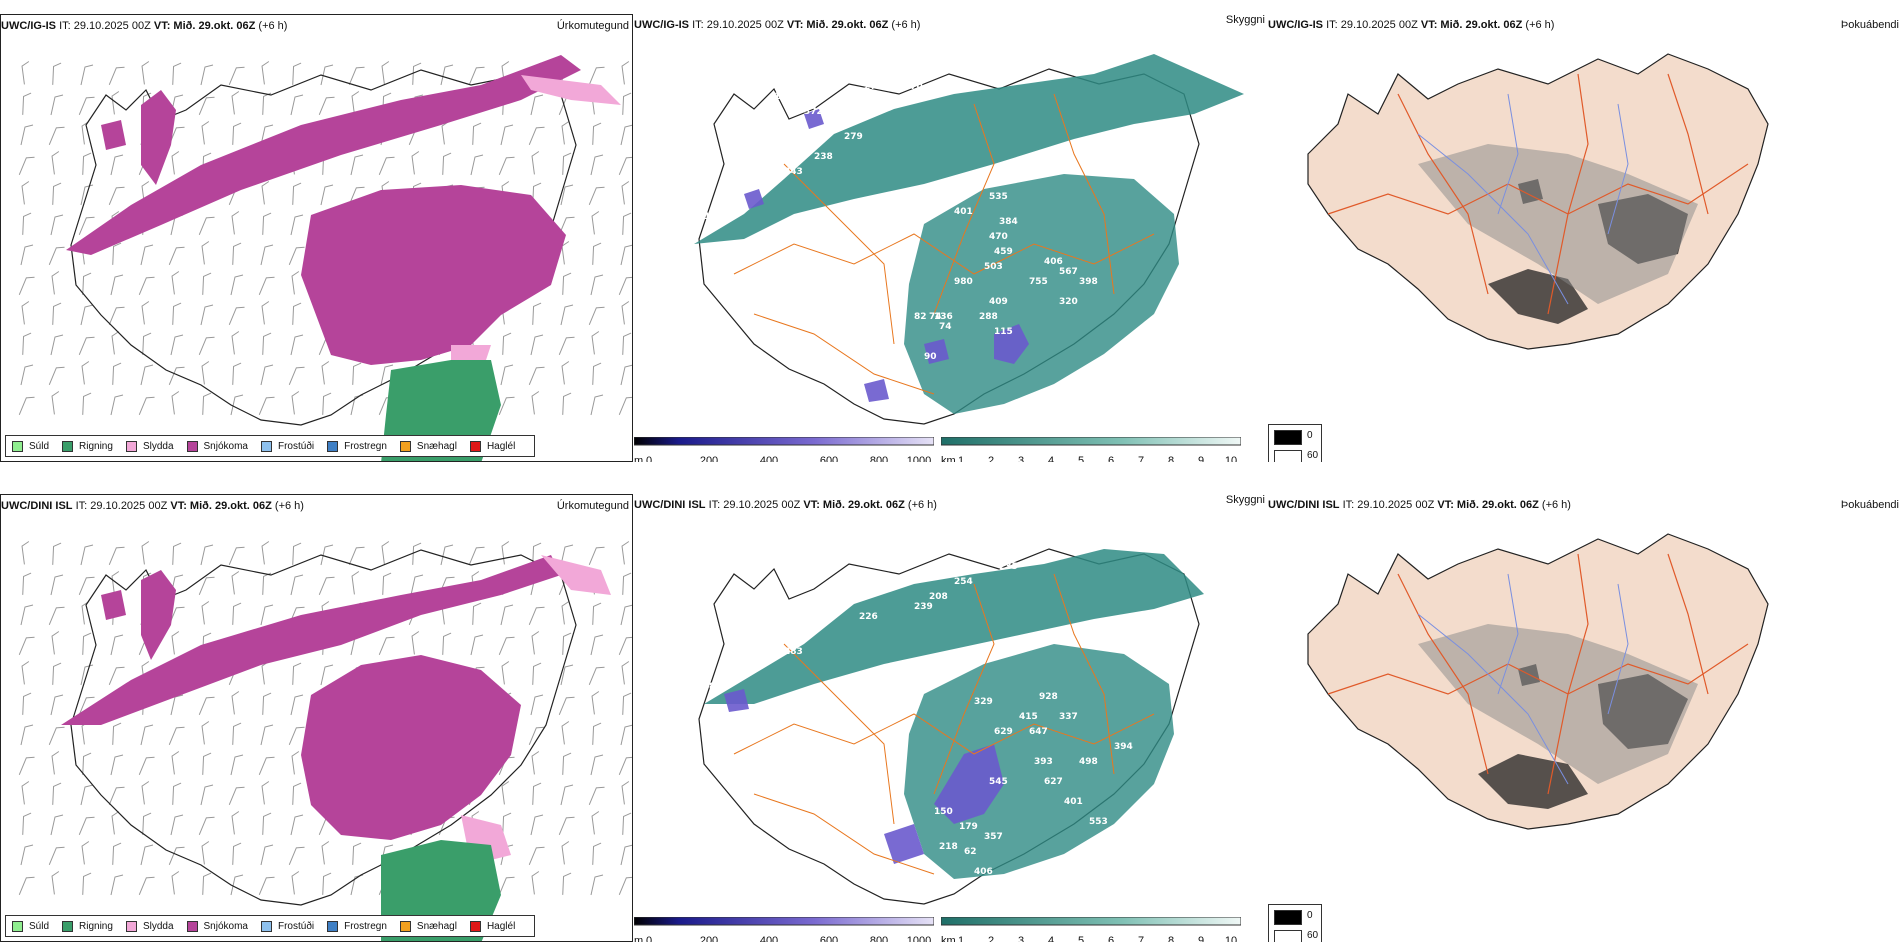  Describe the element at coordinates (492, 446) in the screenshot. I see `legend-item-hail: Haglél` at that location.